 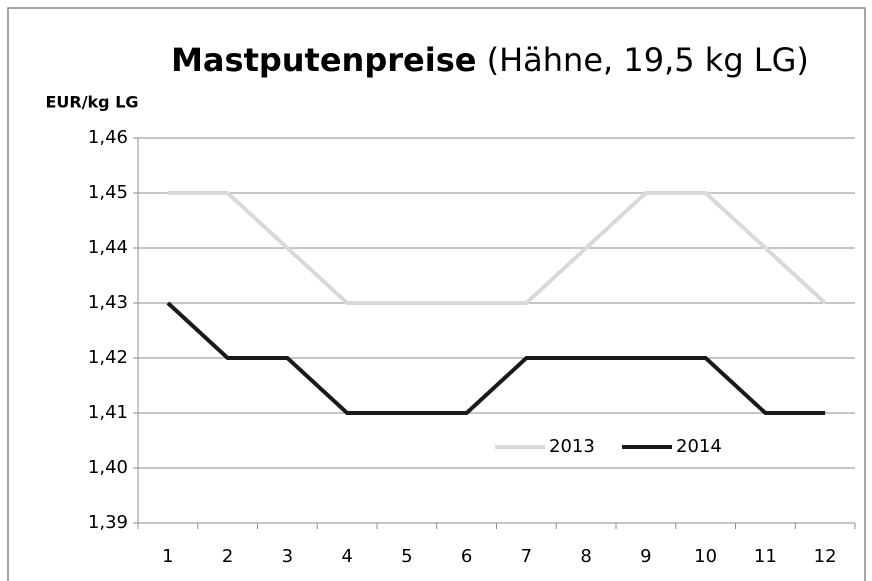 I want to click on y-tick-label: 1,45, so click(x=108, y=192).